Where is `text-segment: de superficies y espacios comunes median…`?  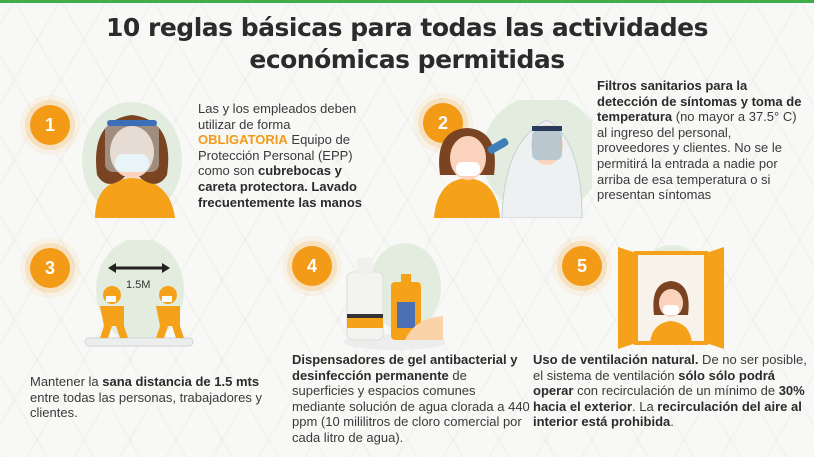
text-segment: de superficies y espacios comunes median… is located at coordinates (411, 406).